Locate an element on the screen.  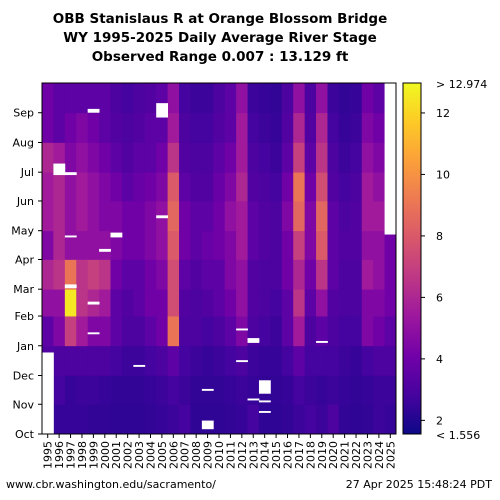
y-tick-label: Jul is located at coordinates (27, 172).